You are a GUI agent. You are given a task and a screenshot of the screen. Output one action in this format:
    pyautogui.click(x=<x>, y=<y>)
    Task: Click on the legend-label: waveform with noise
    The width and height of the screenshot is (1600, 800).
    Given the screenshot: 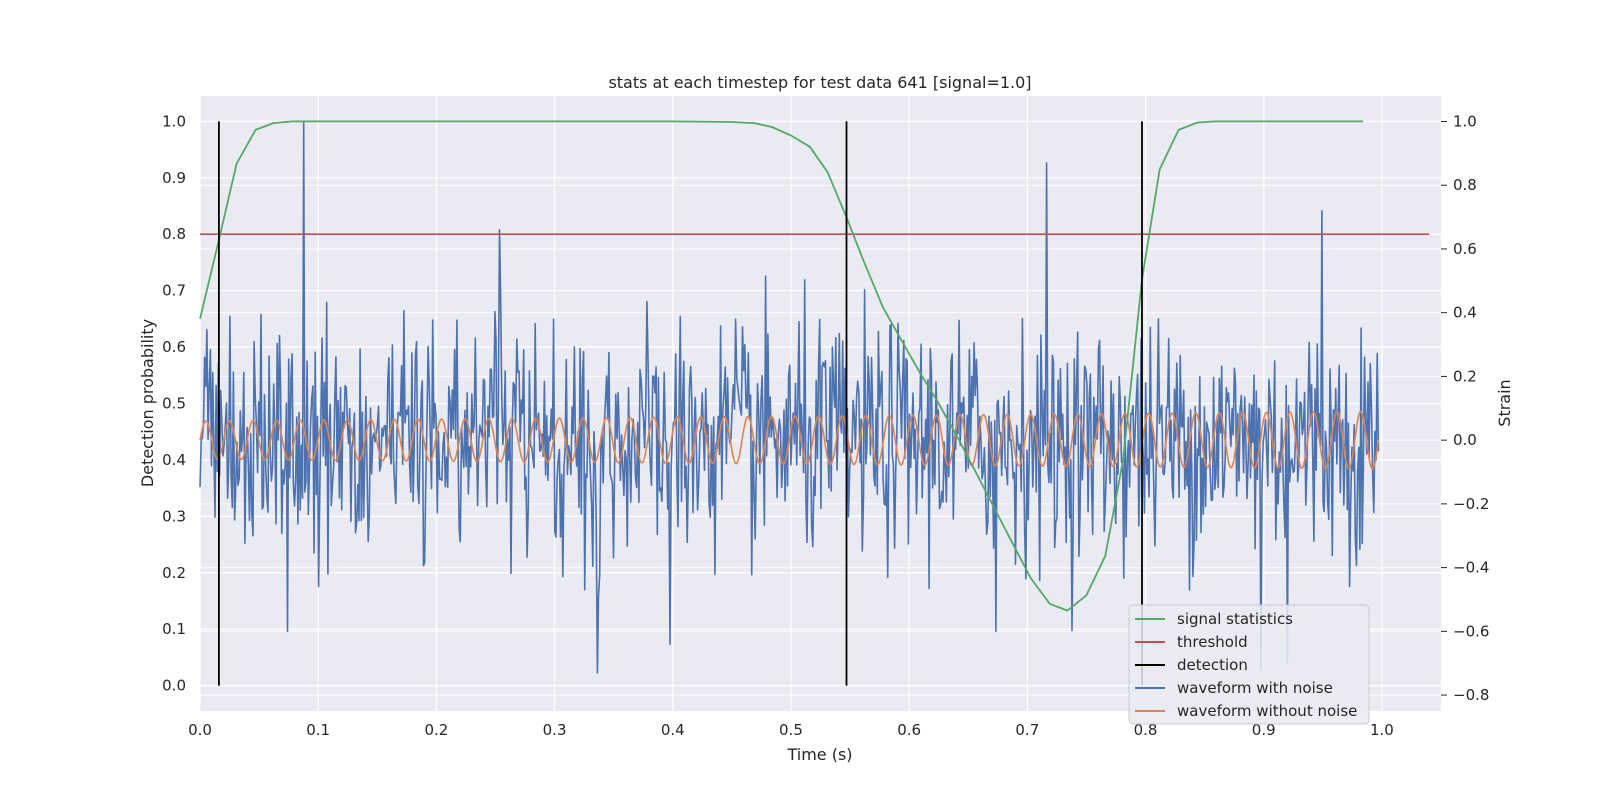 What is the action you would take?
    pyautogui.click(x=1255, y=688)
    